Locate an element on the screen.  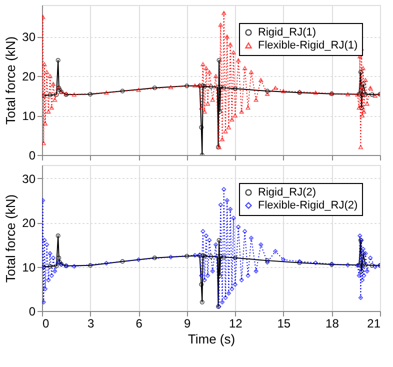
x-tick-label: 0 is located at coordinates (46, 323).